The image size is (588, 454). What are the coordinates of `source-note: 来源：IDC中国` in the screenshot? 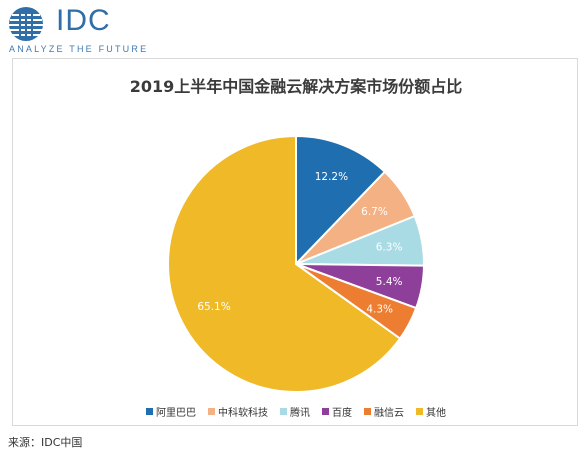 It's located at (45, 442).